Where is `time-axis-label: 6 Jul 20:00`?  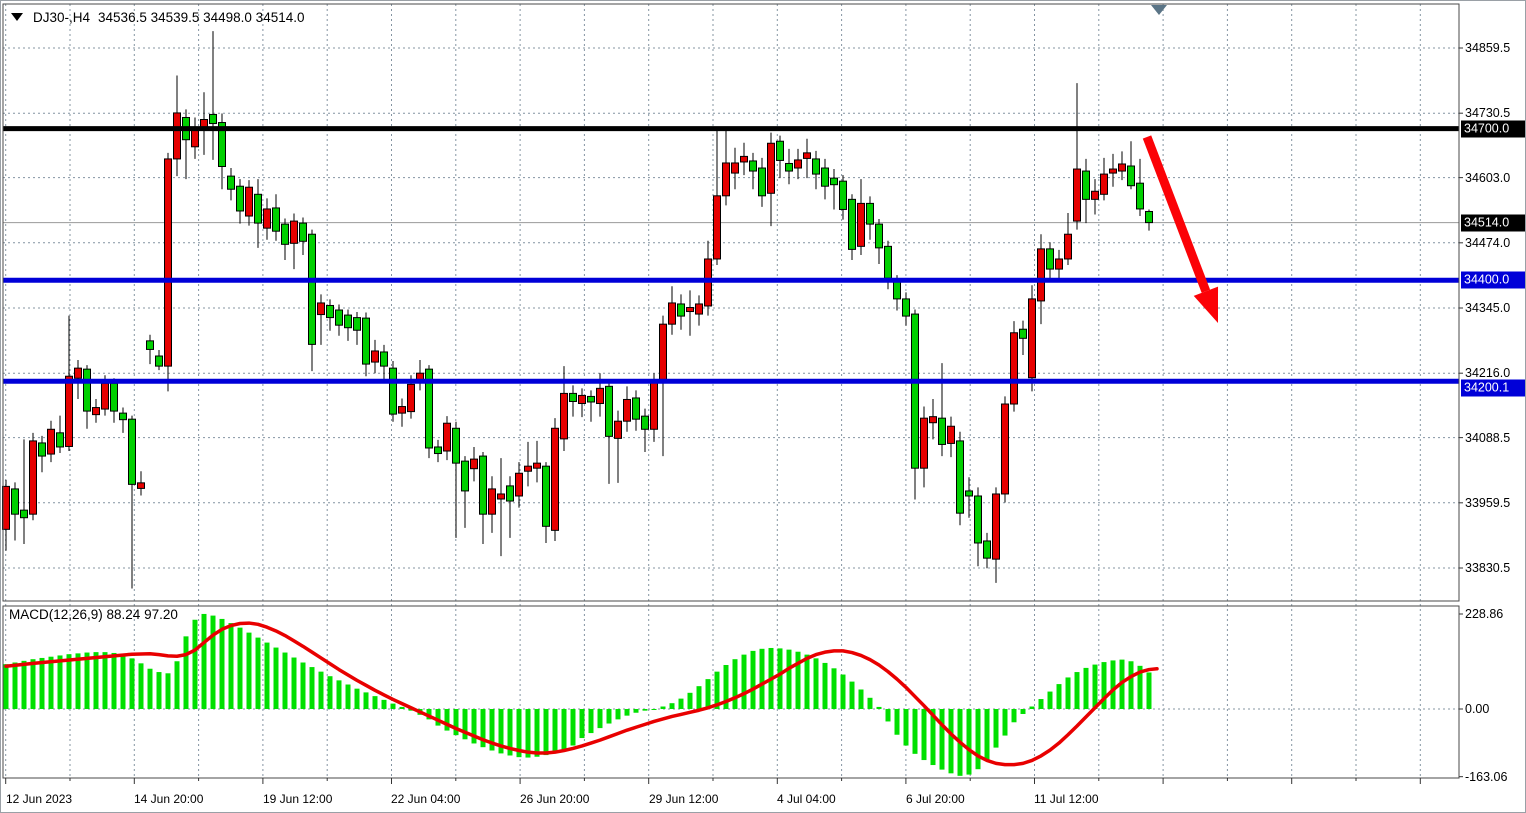 time-axis-label: 6 Jul 20:00 is located at coordinates (935, 799).